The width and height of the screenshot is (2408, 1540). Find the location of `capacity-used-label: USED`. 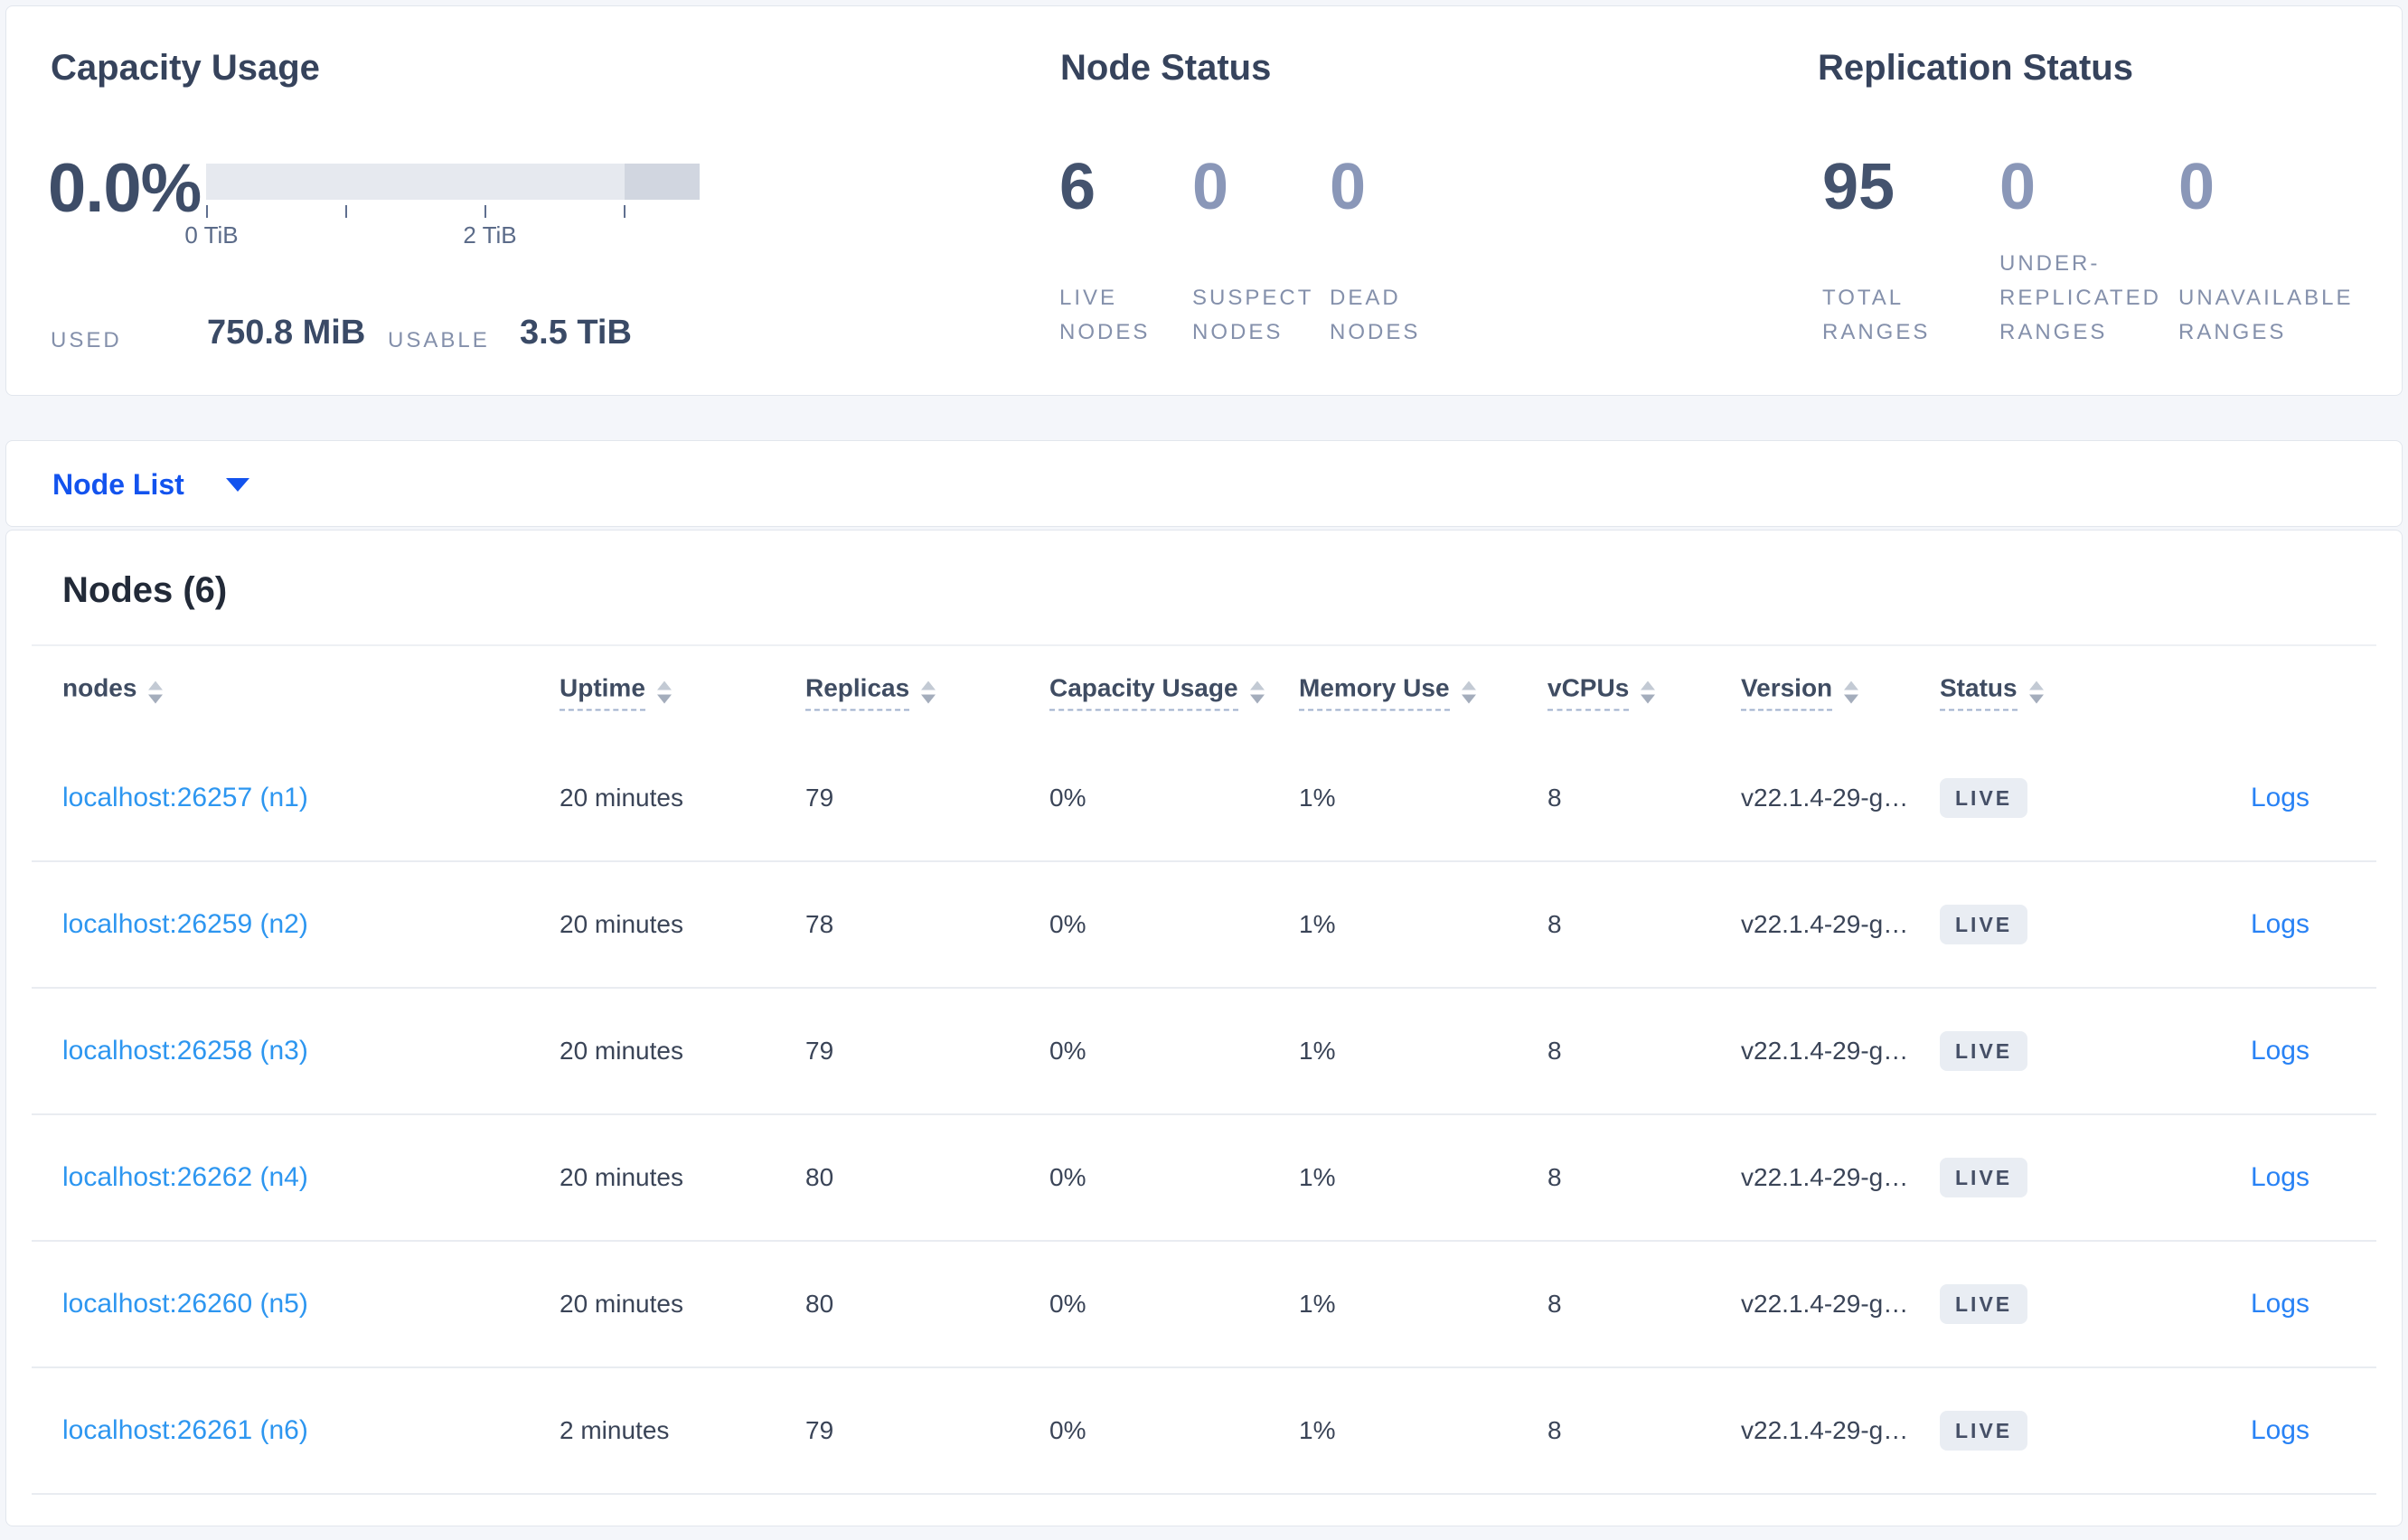

capacity-used-label: USED is located at coordinates (86, 340).